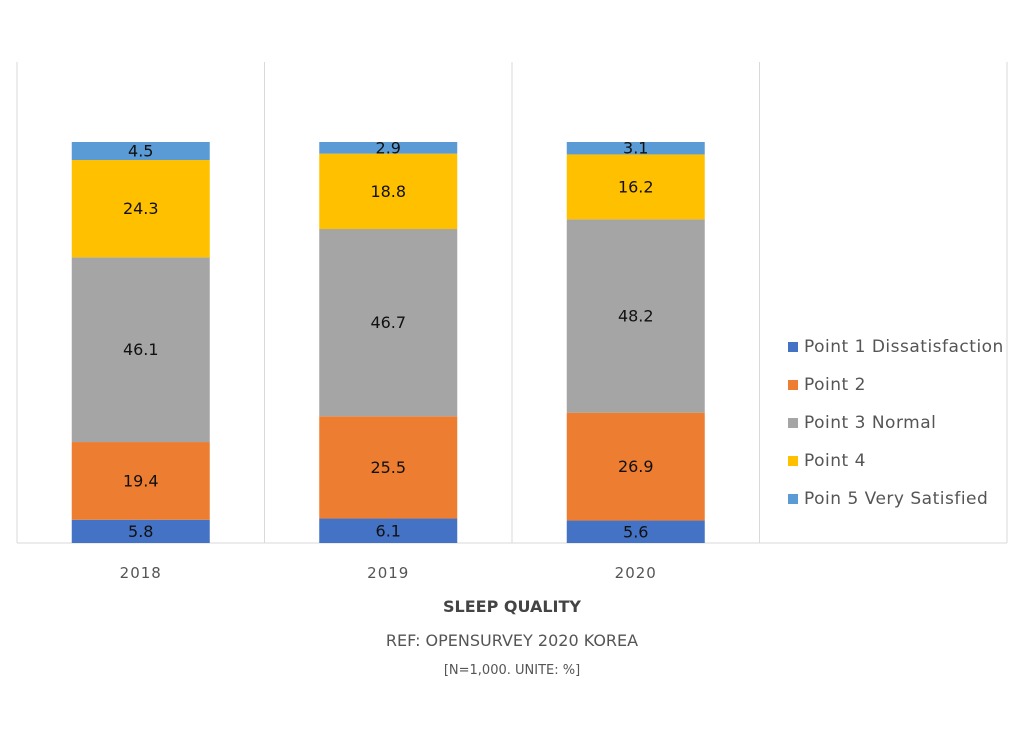  I want to click on data-label: 46.1, so click(141, 349).